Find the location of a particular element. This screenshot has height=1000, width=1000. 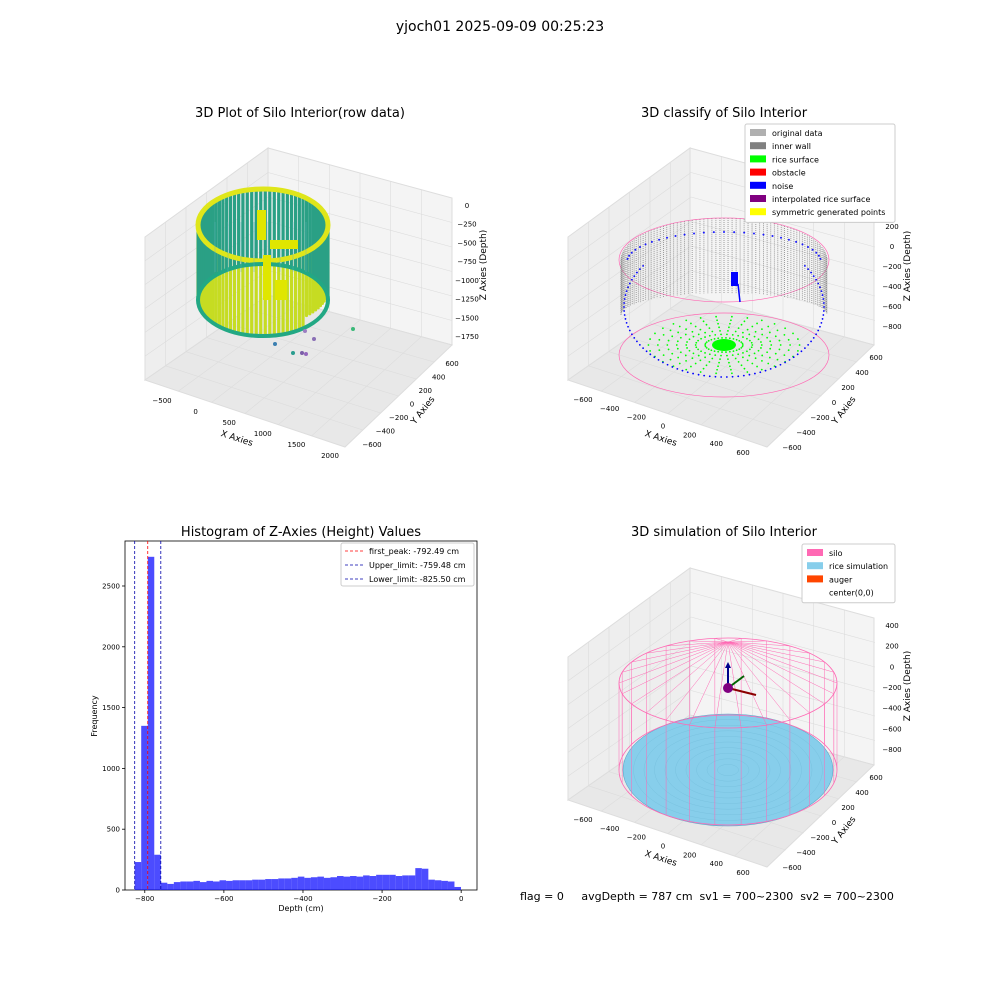

tick-label: 1000 is located at coordinates (263, 434).